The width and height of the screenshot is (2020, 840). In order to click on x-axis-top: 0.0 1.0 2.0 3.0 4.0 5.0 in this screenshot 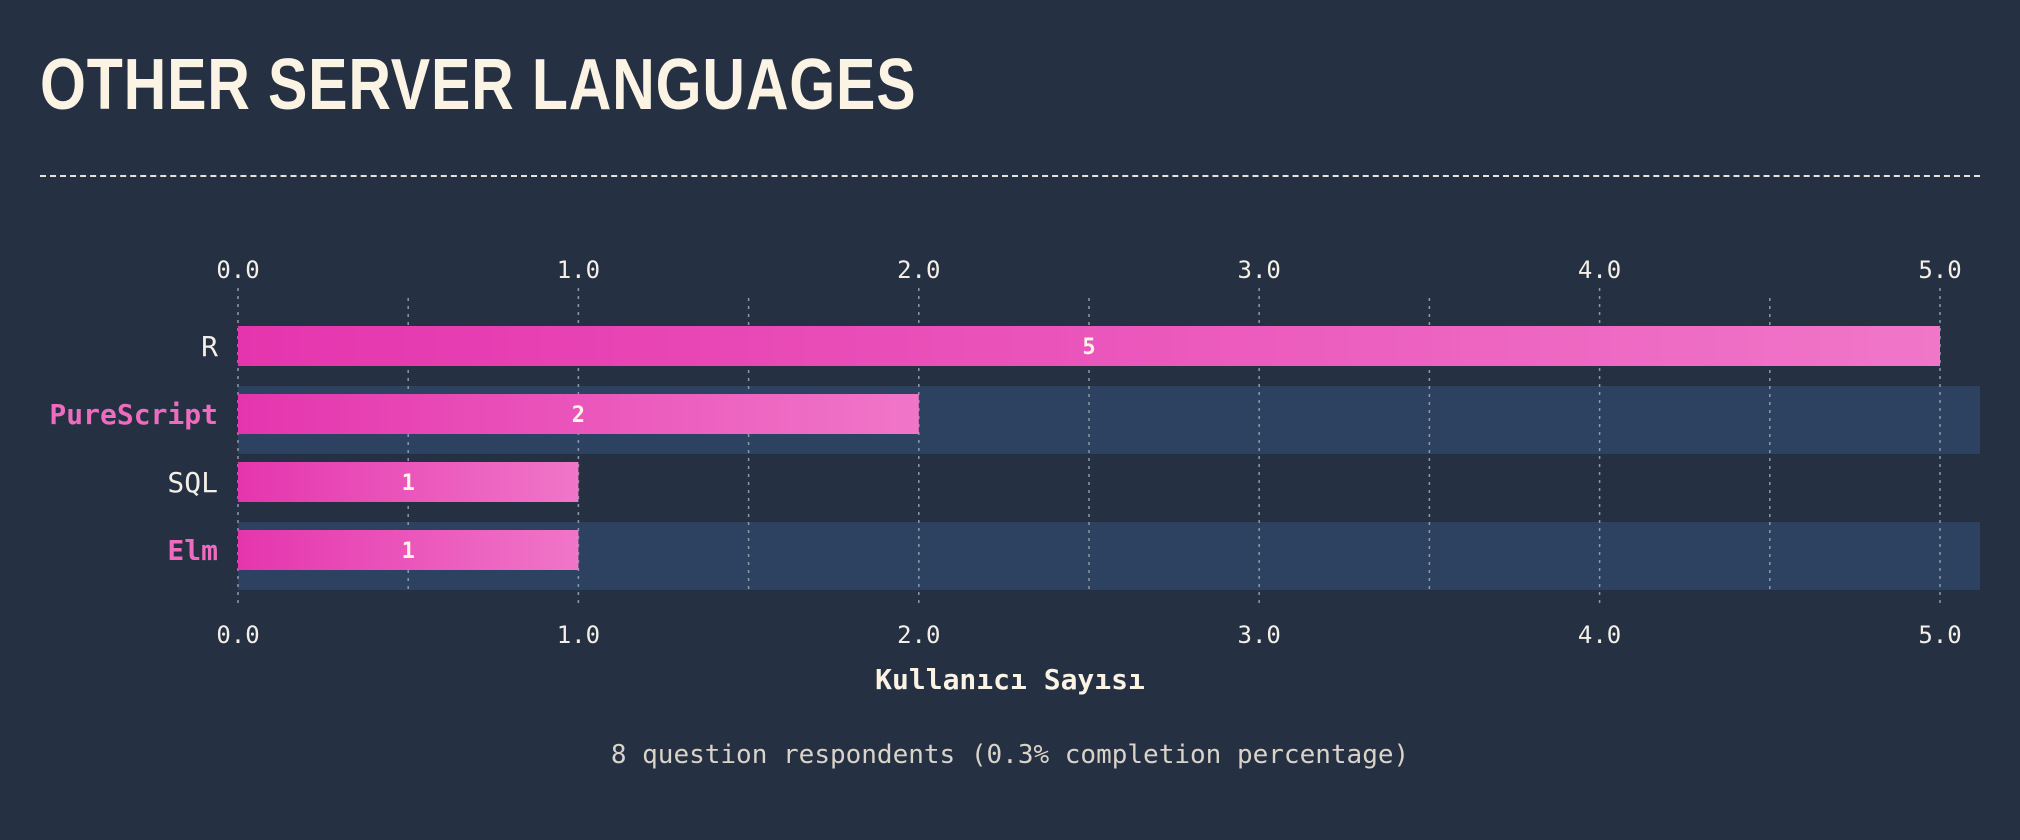, I will do `click(1088, 270)`.